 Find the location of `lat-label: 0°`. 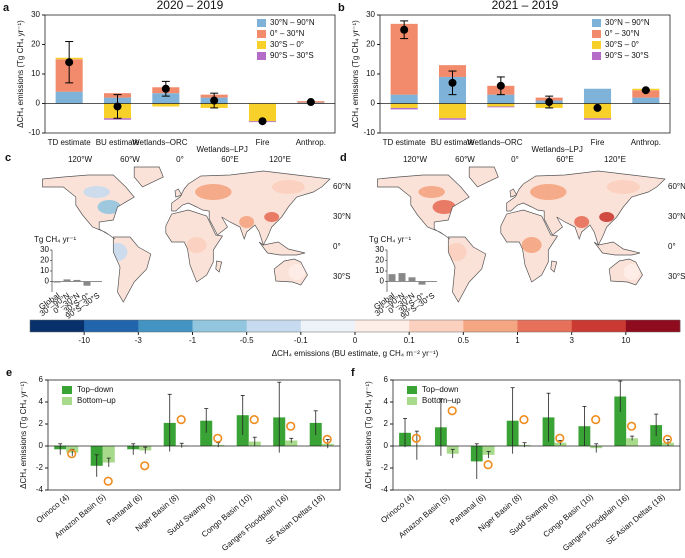

lat-label: 0° is located at coordinates (337, 246).